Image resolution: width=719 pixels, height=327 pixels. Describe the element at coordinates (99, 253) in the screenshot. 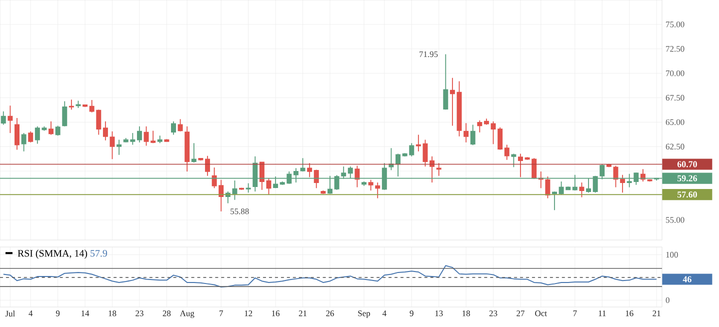

I see `chart-subtitle: 57.9` at that location.